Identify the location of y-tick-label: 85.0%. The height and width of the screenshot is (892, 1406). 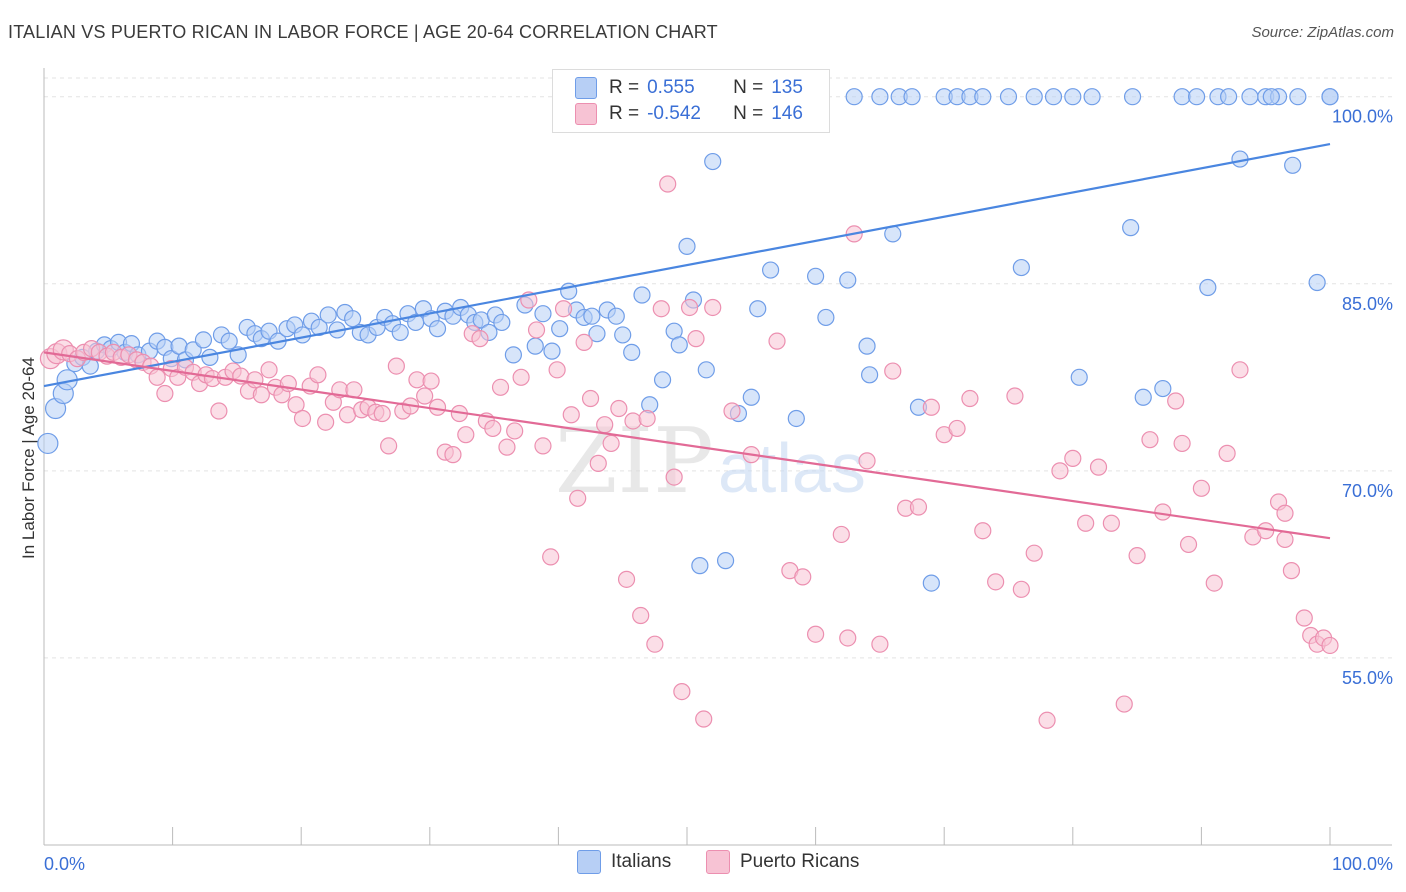
(1367, 304).